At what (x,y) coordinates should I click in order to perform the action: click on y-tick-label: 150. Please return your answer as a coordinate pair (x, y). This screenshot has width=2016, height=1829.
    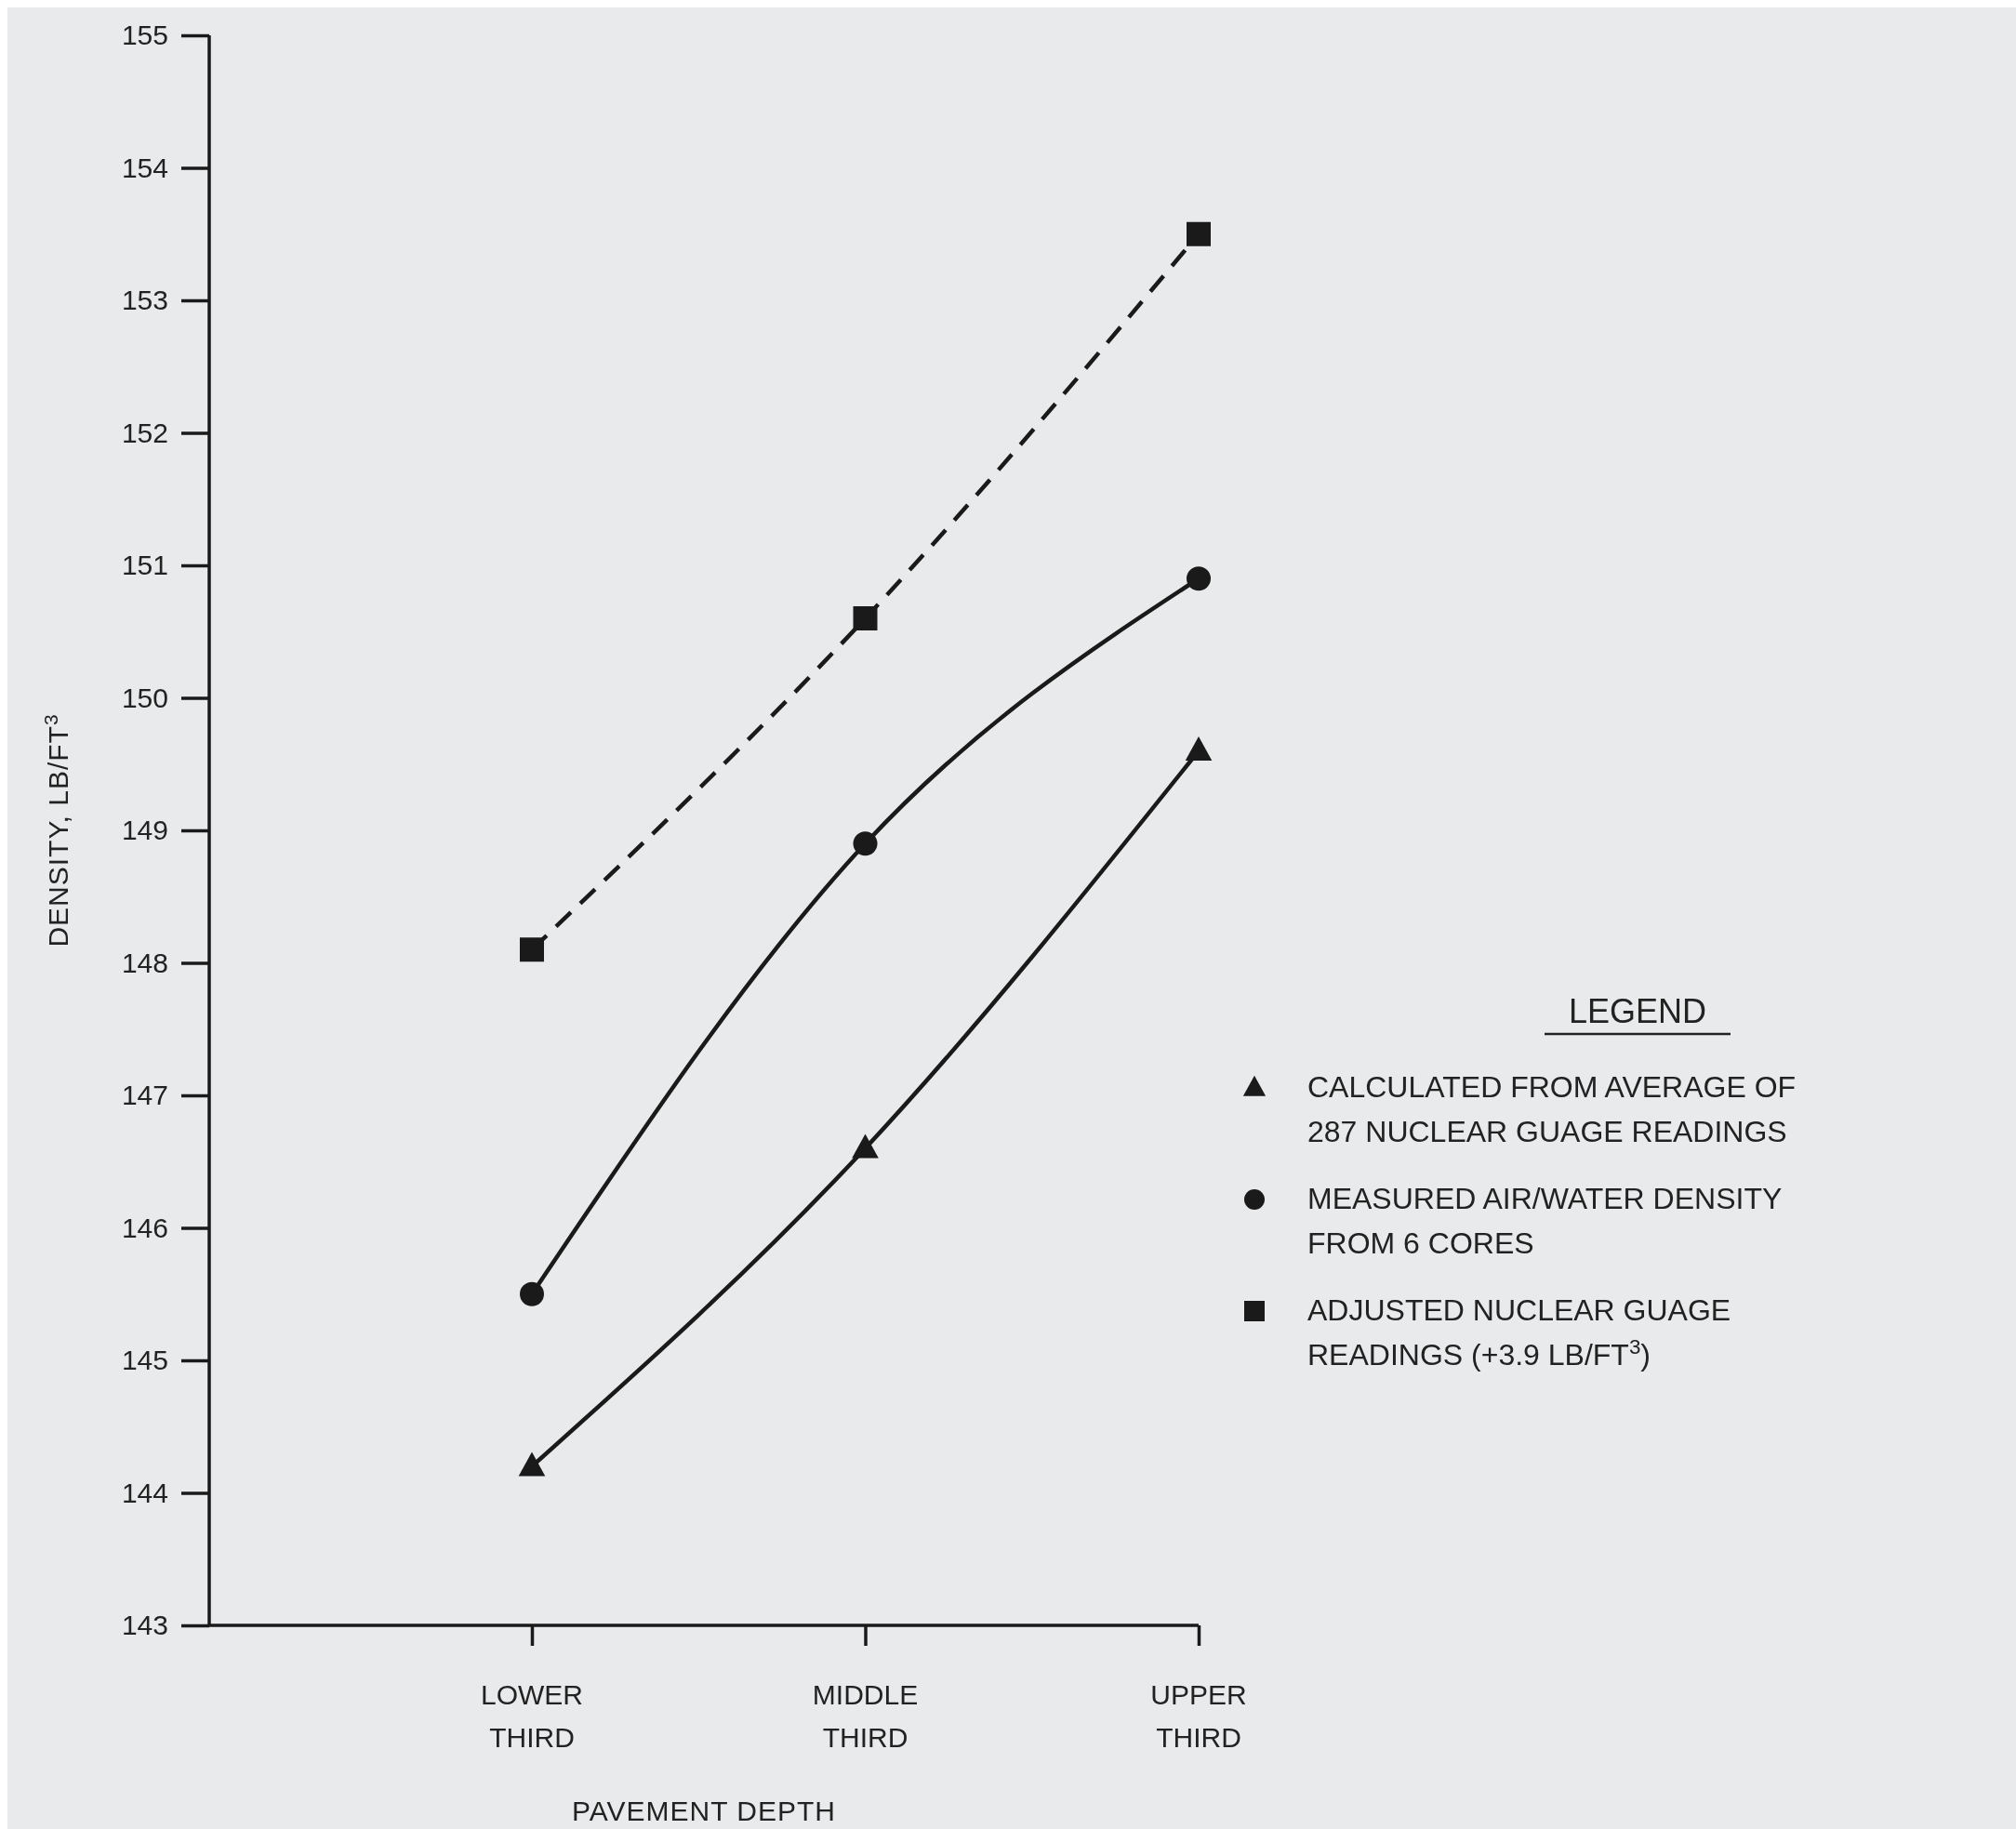
    Looking at the image, I should click on (144, 698).